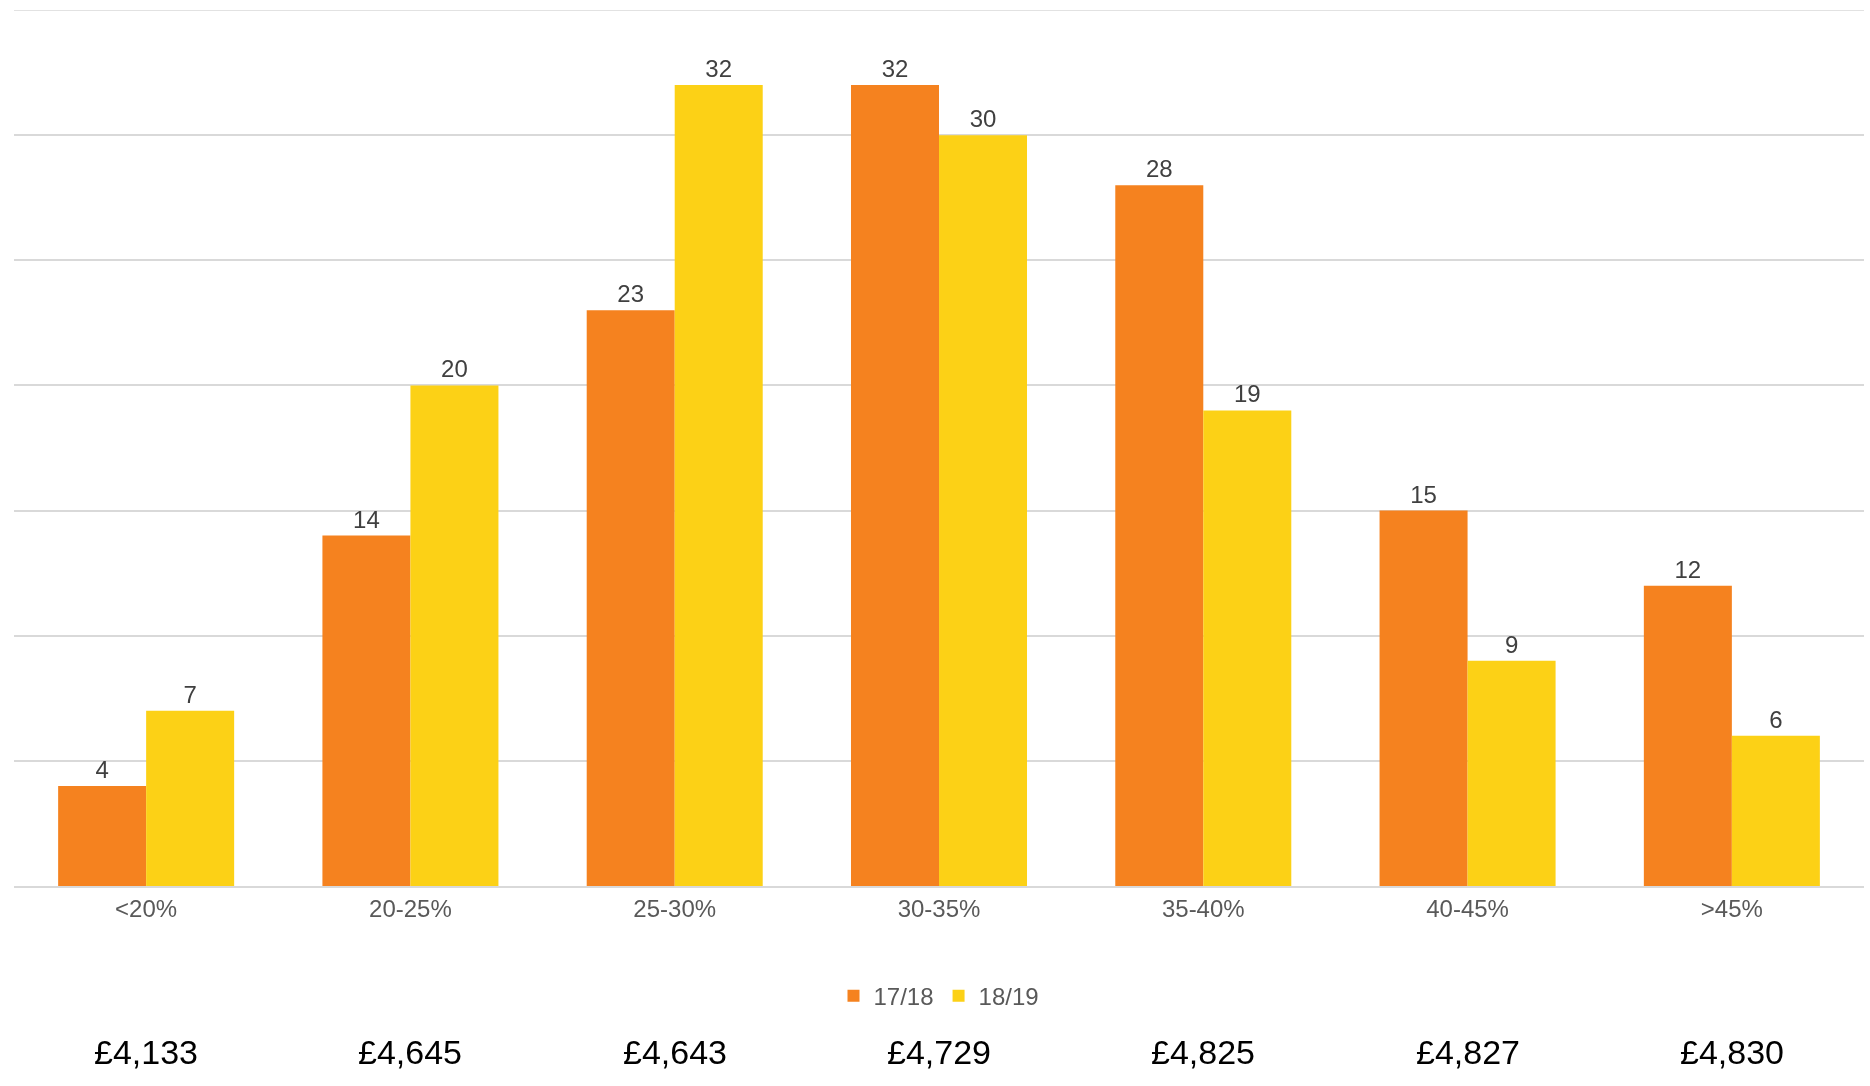 The width and height of the screenshot is (1870, 1086). What do you see at coordinates (983, 119) in the screenshot?
I see `data-label: 30` at bounding box center [983, 119].